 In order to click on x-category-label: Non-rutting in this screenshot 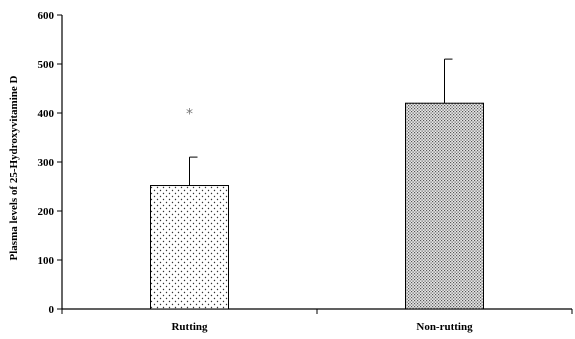, I will do `click(444, 327)`.